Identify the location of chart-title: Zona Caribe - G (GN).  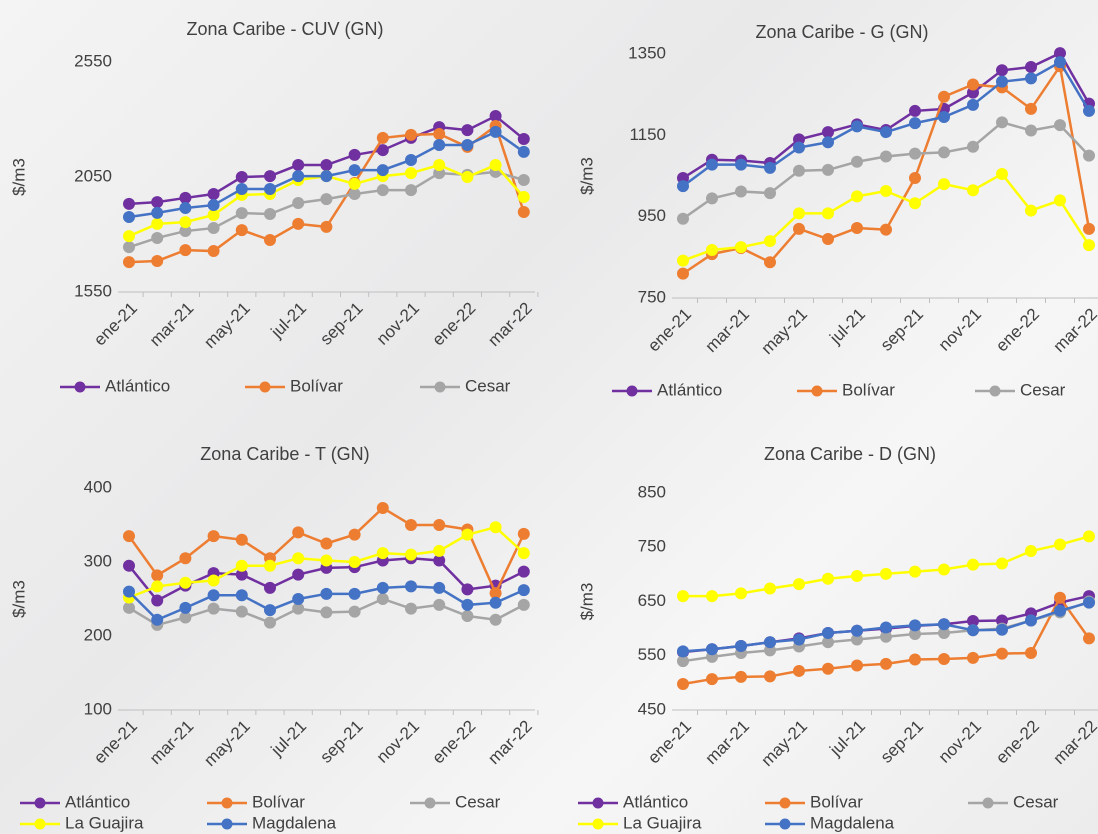
(841, 32).